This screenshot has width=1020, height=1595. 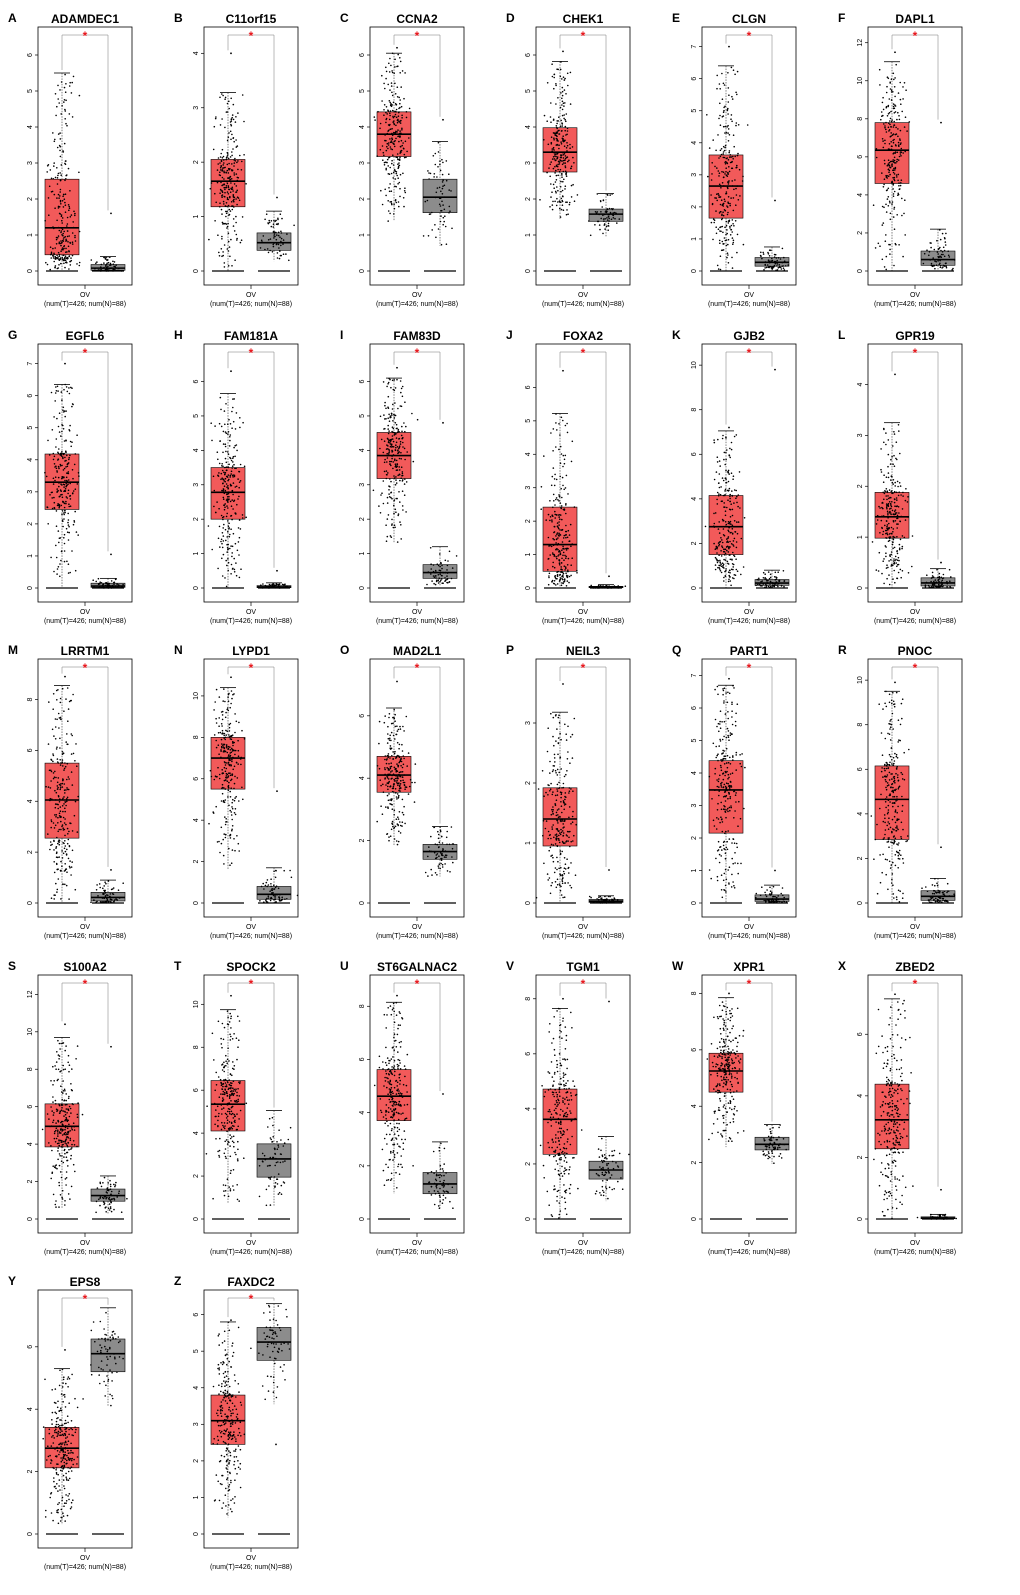 What do you see at coordinates (196, 737) in the screenshot?
I see `y-tick-label: 8` at bounding box center [196, 737].